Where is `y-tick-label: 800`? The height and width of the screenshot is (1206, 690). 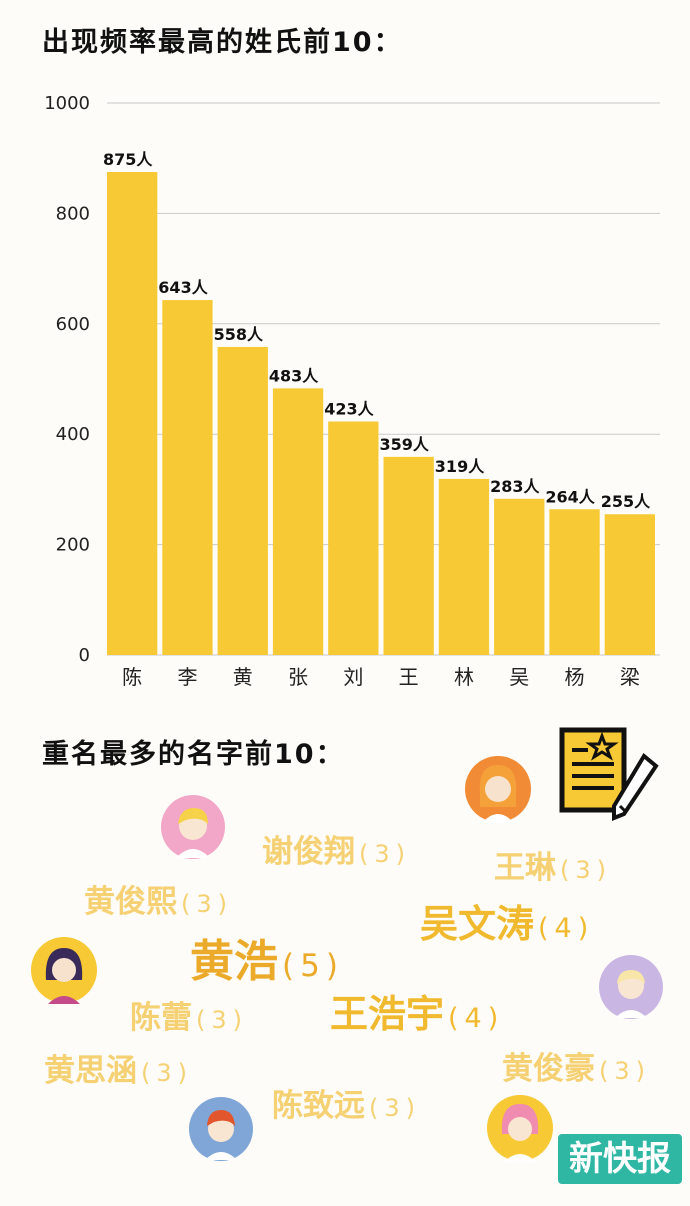
y-tick-label: 800 is located at coordinates (73, 213).